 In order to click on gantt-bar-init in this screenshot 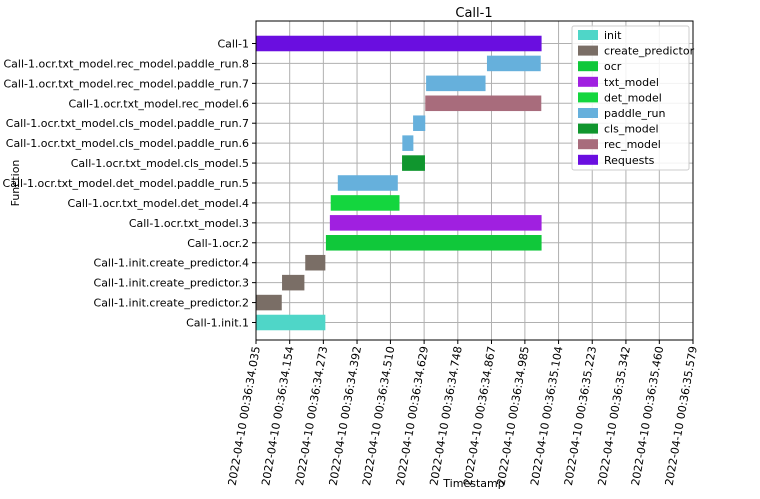, I will do `click(291, 322)`.